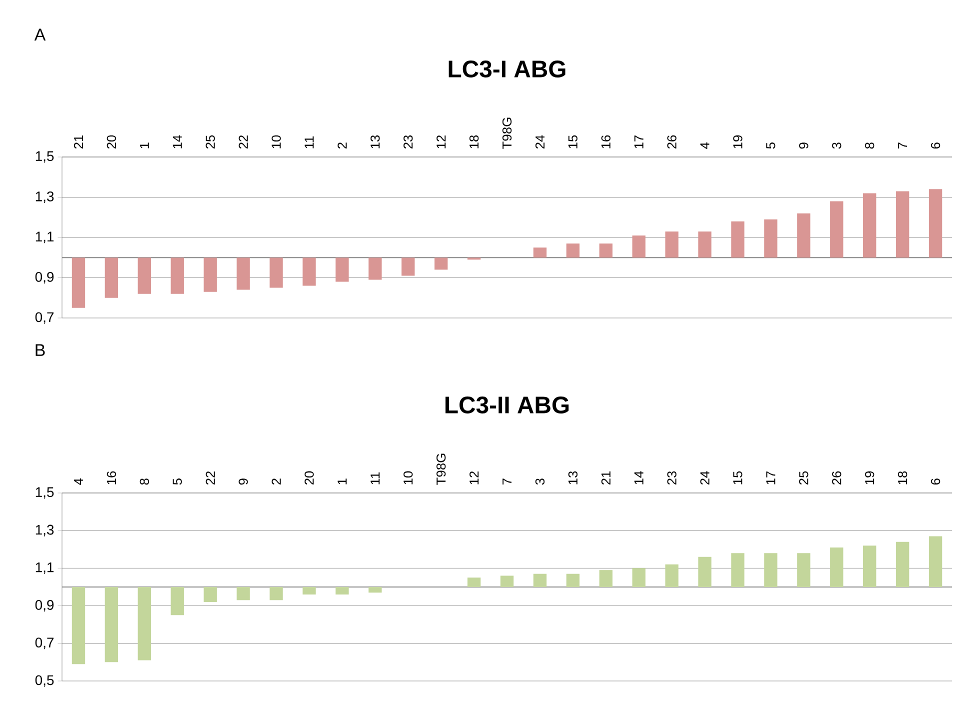 The height and width of the screenshot is (704, 957). What do you see at coordinates (44, 606) in the screenshot?
I see `y-tick-label: 0,9` at bounding box center [44, 606].